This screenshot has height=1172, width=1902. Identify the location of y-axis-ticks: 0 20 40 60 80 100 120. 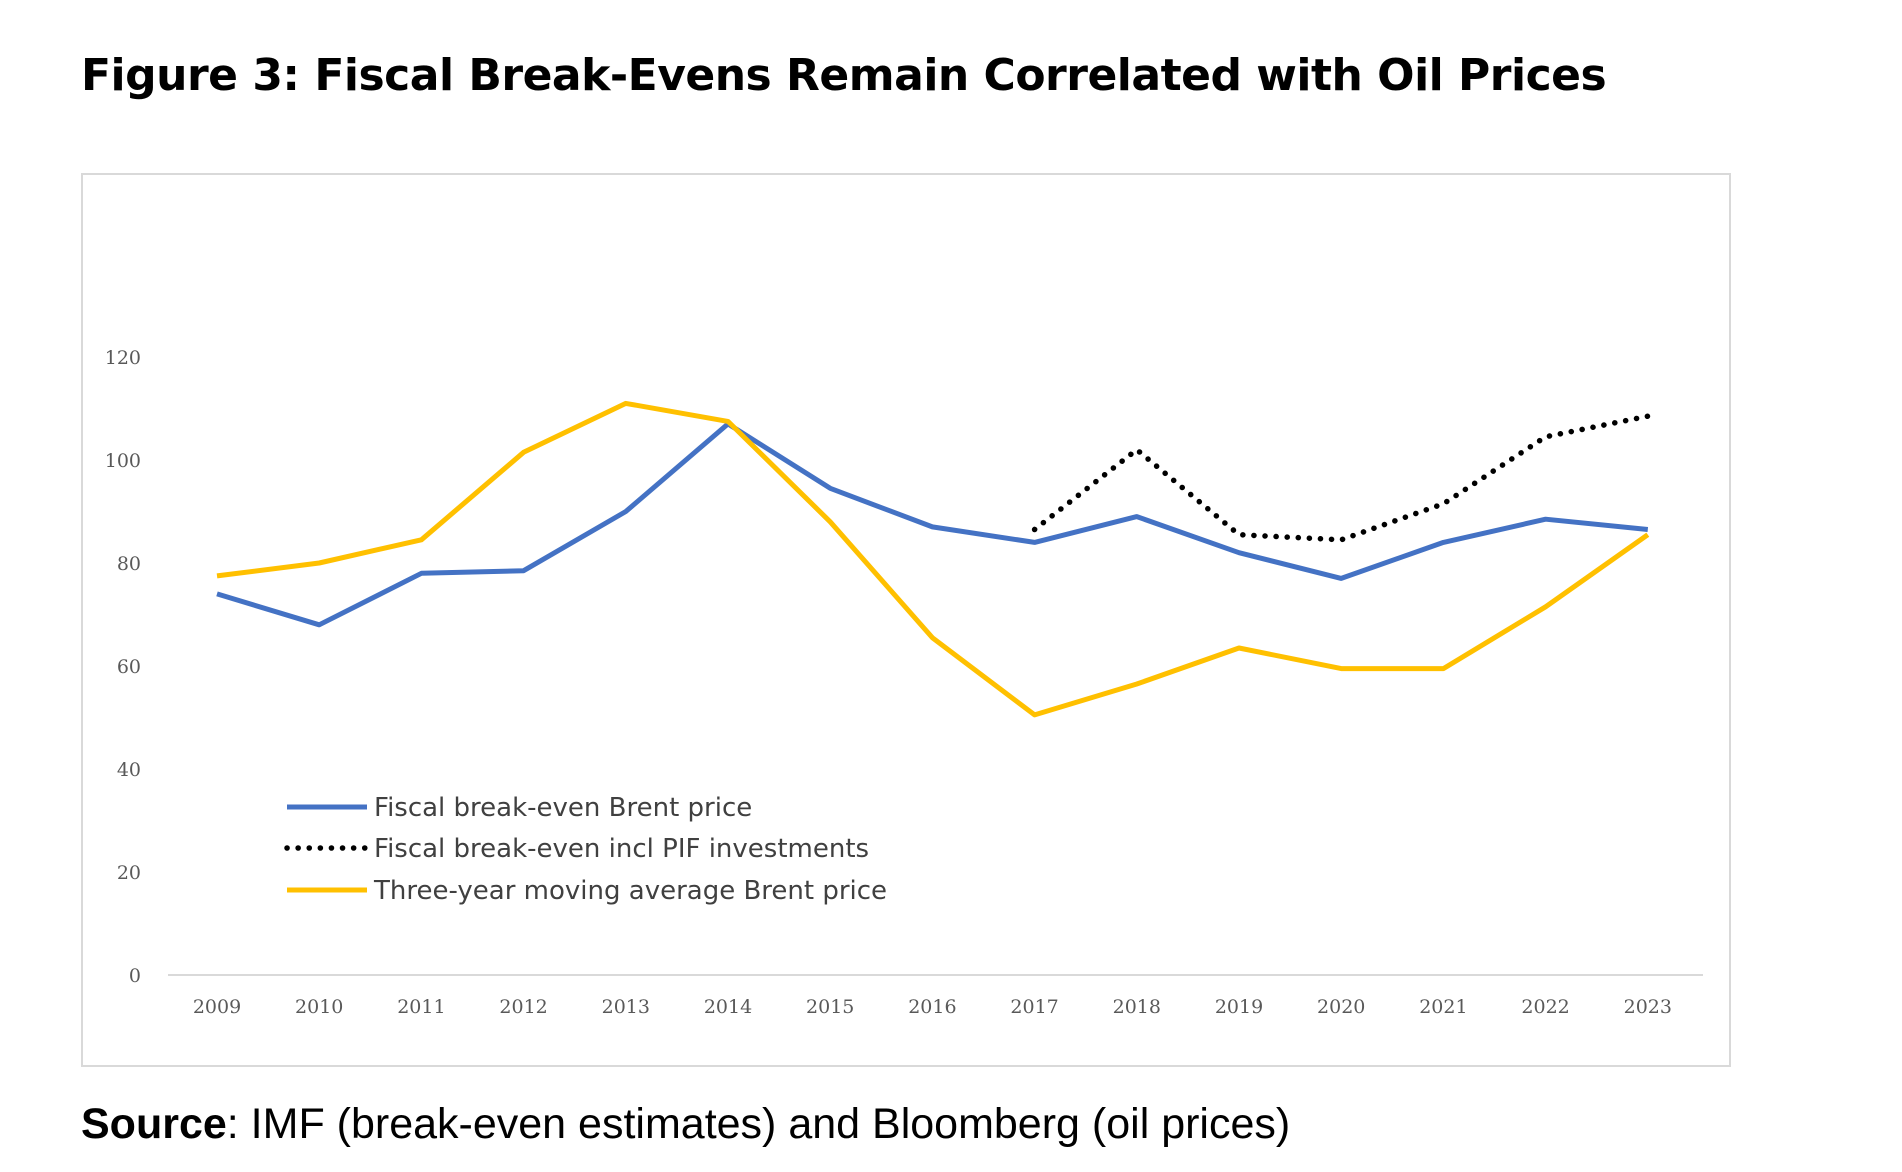
(123, 667).